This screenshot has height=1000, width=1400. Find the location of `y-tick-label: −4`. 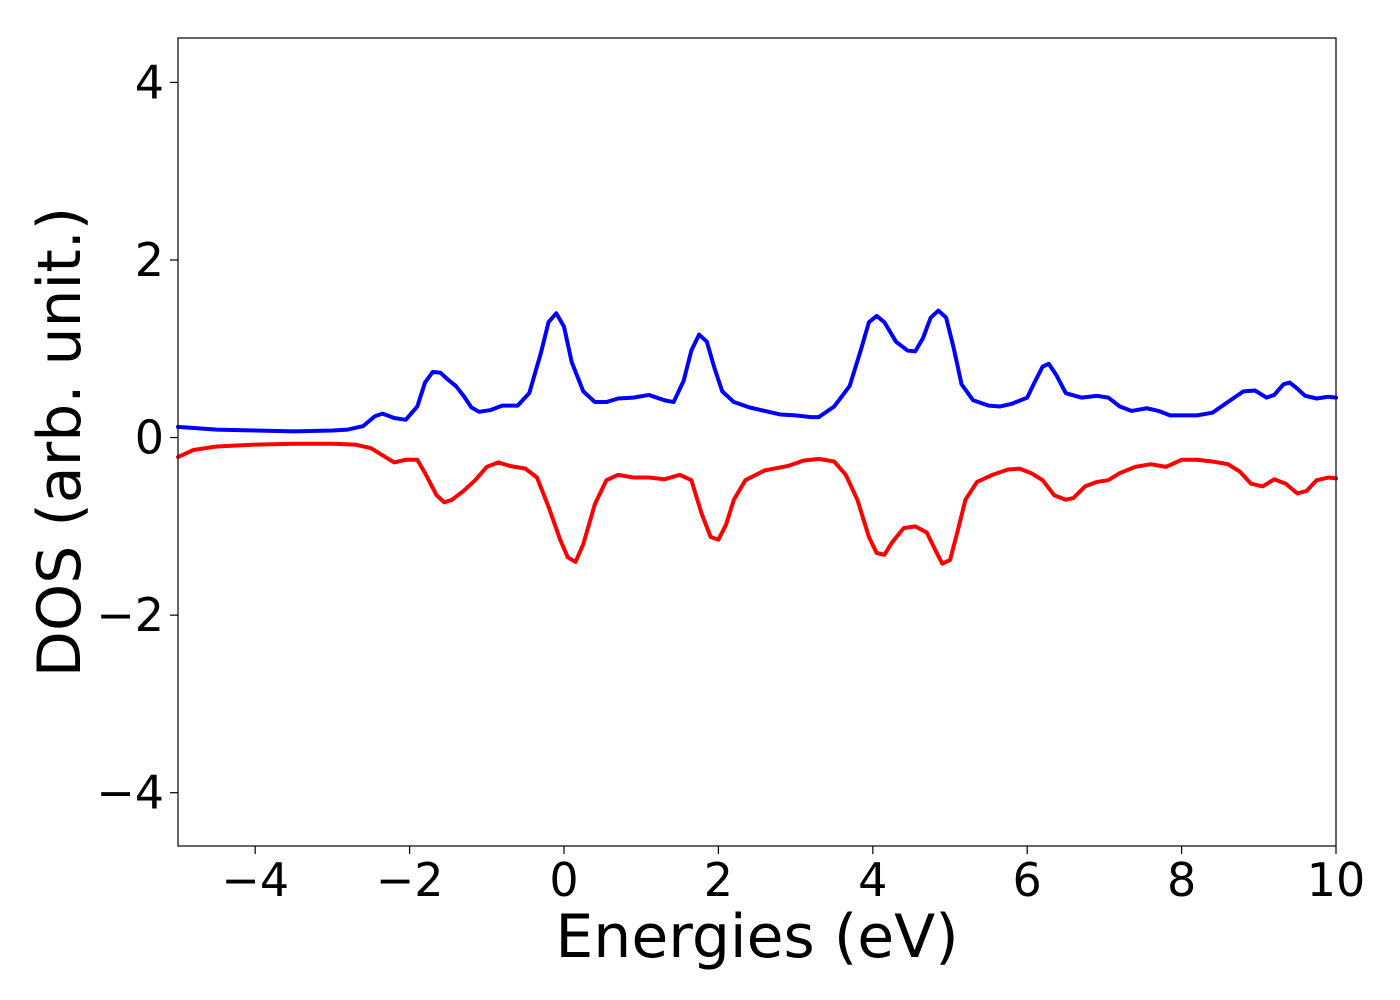

y-tick-label: −4 is located at coordinates (130, 793).